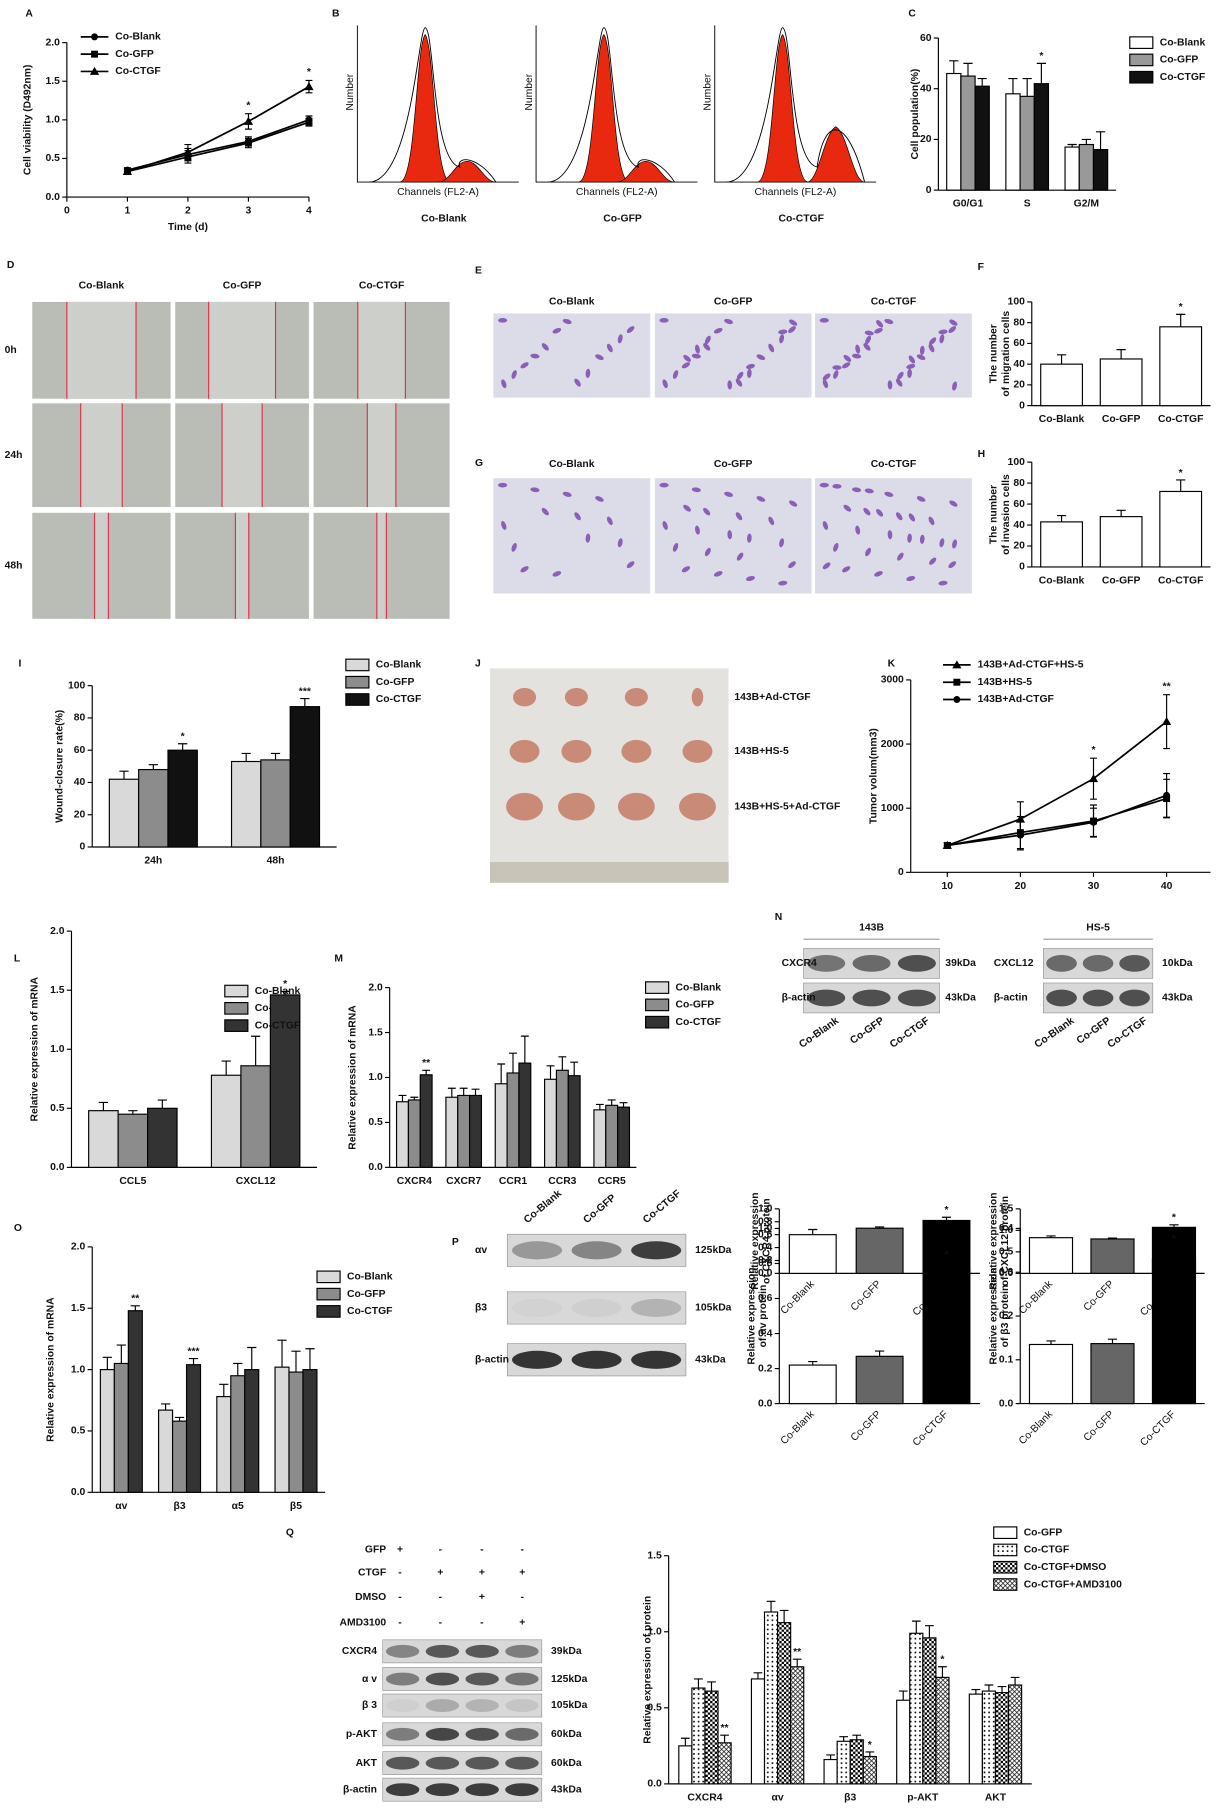 The width and height of the screenshot is (1222, 1815). Describe the element at coordinates (566, 1763) in the screenshot. I see `size-label: 60kDa` at that location.